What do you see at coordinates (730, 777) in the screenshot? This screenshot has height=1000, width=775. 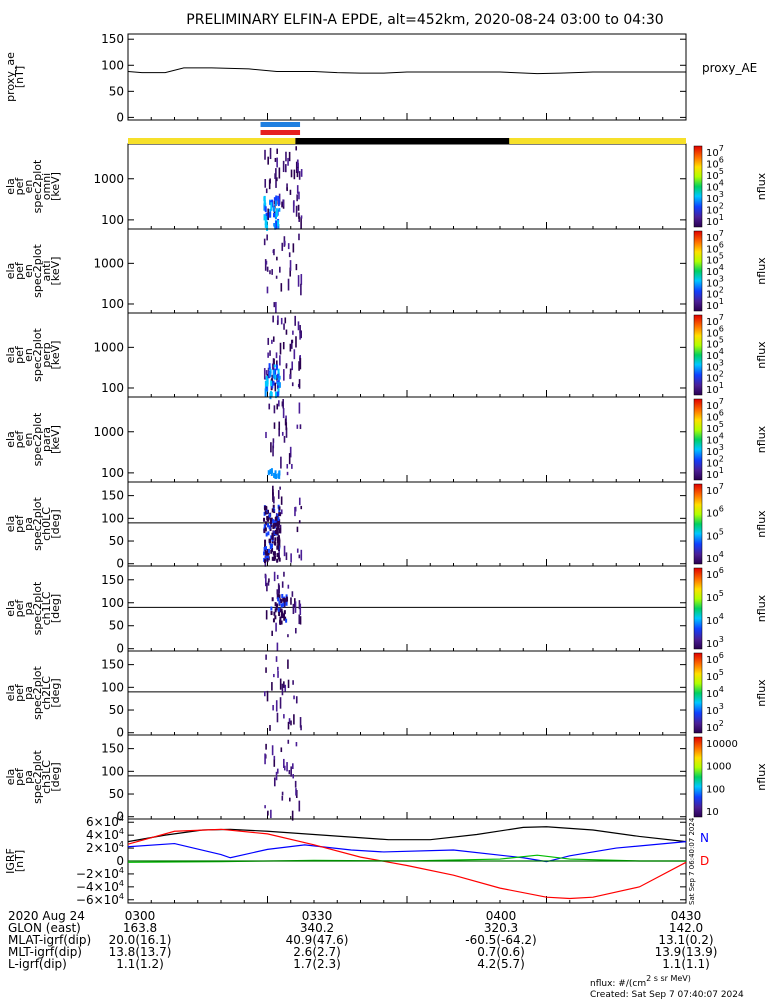 I see `colorbar: 10000 1000 100 10 nflux` at bounding box center [730, 777].